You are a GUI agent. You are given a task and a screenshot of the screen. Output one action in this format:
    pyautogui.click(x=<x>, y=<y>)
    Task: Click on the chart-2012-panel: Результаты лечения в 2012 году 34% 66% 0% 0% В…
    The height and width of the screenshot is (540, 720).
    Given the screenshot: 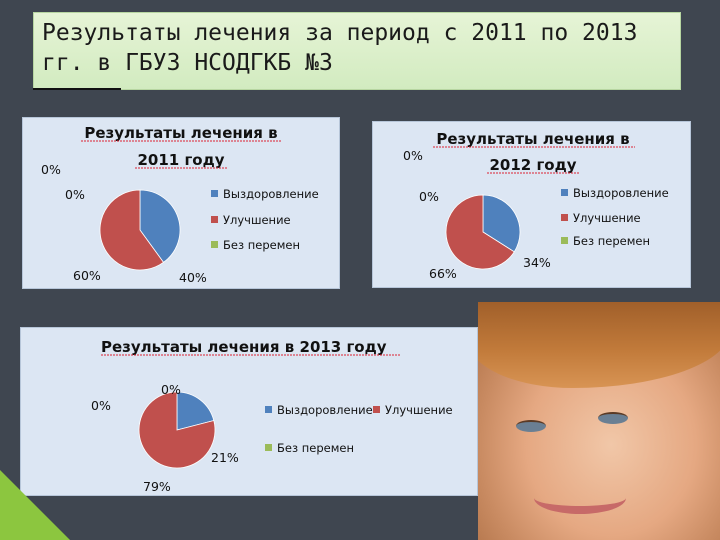 What is the action you would take?
    pyautogui.click(x=531, y=204)
    